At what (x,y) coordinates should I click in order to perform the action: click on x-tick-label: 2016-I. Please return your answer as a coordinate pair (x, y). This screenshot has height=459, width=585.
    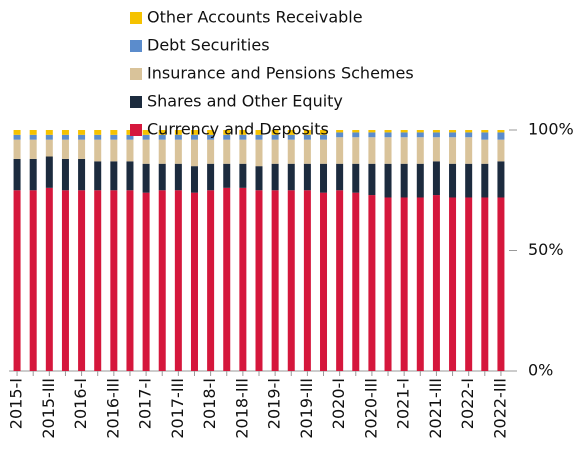
    Looking at the image, I should click on (80, 403).